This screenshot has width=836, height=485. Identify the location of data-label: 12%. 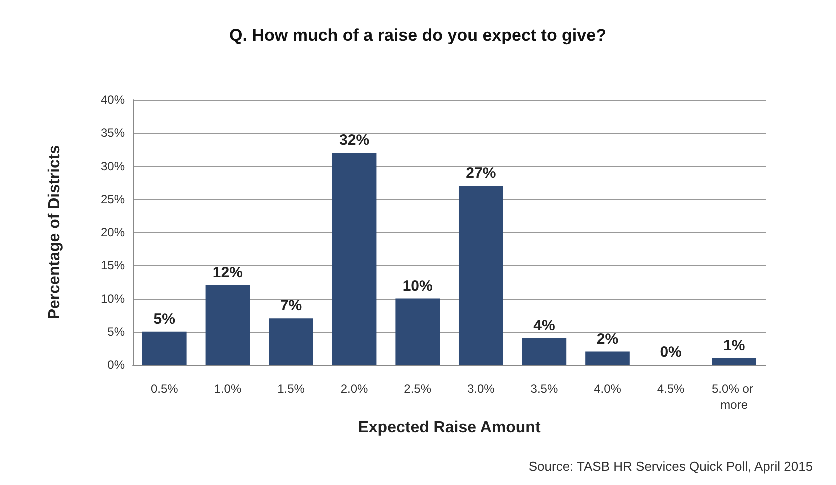
(227, 273).